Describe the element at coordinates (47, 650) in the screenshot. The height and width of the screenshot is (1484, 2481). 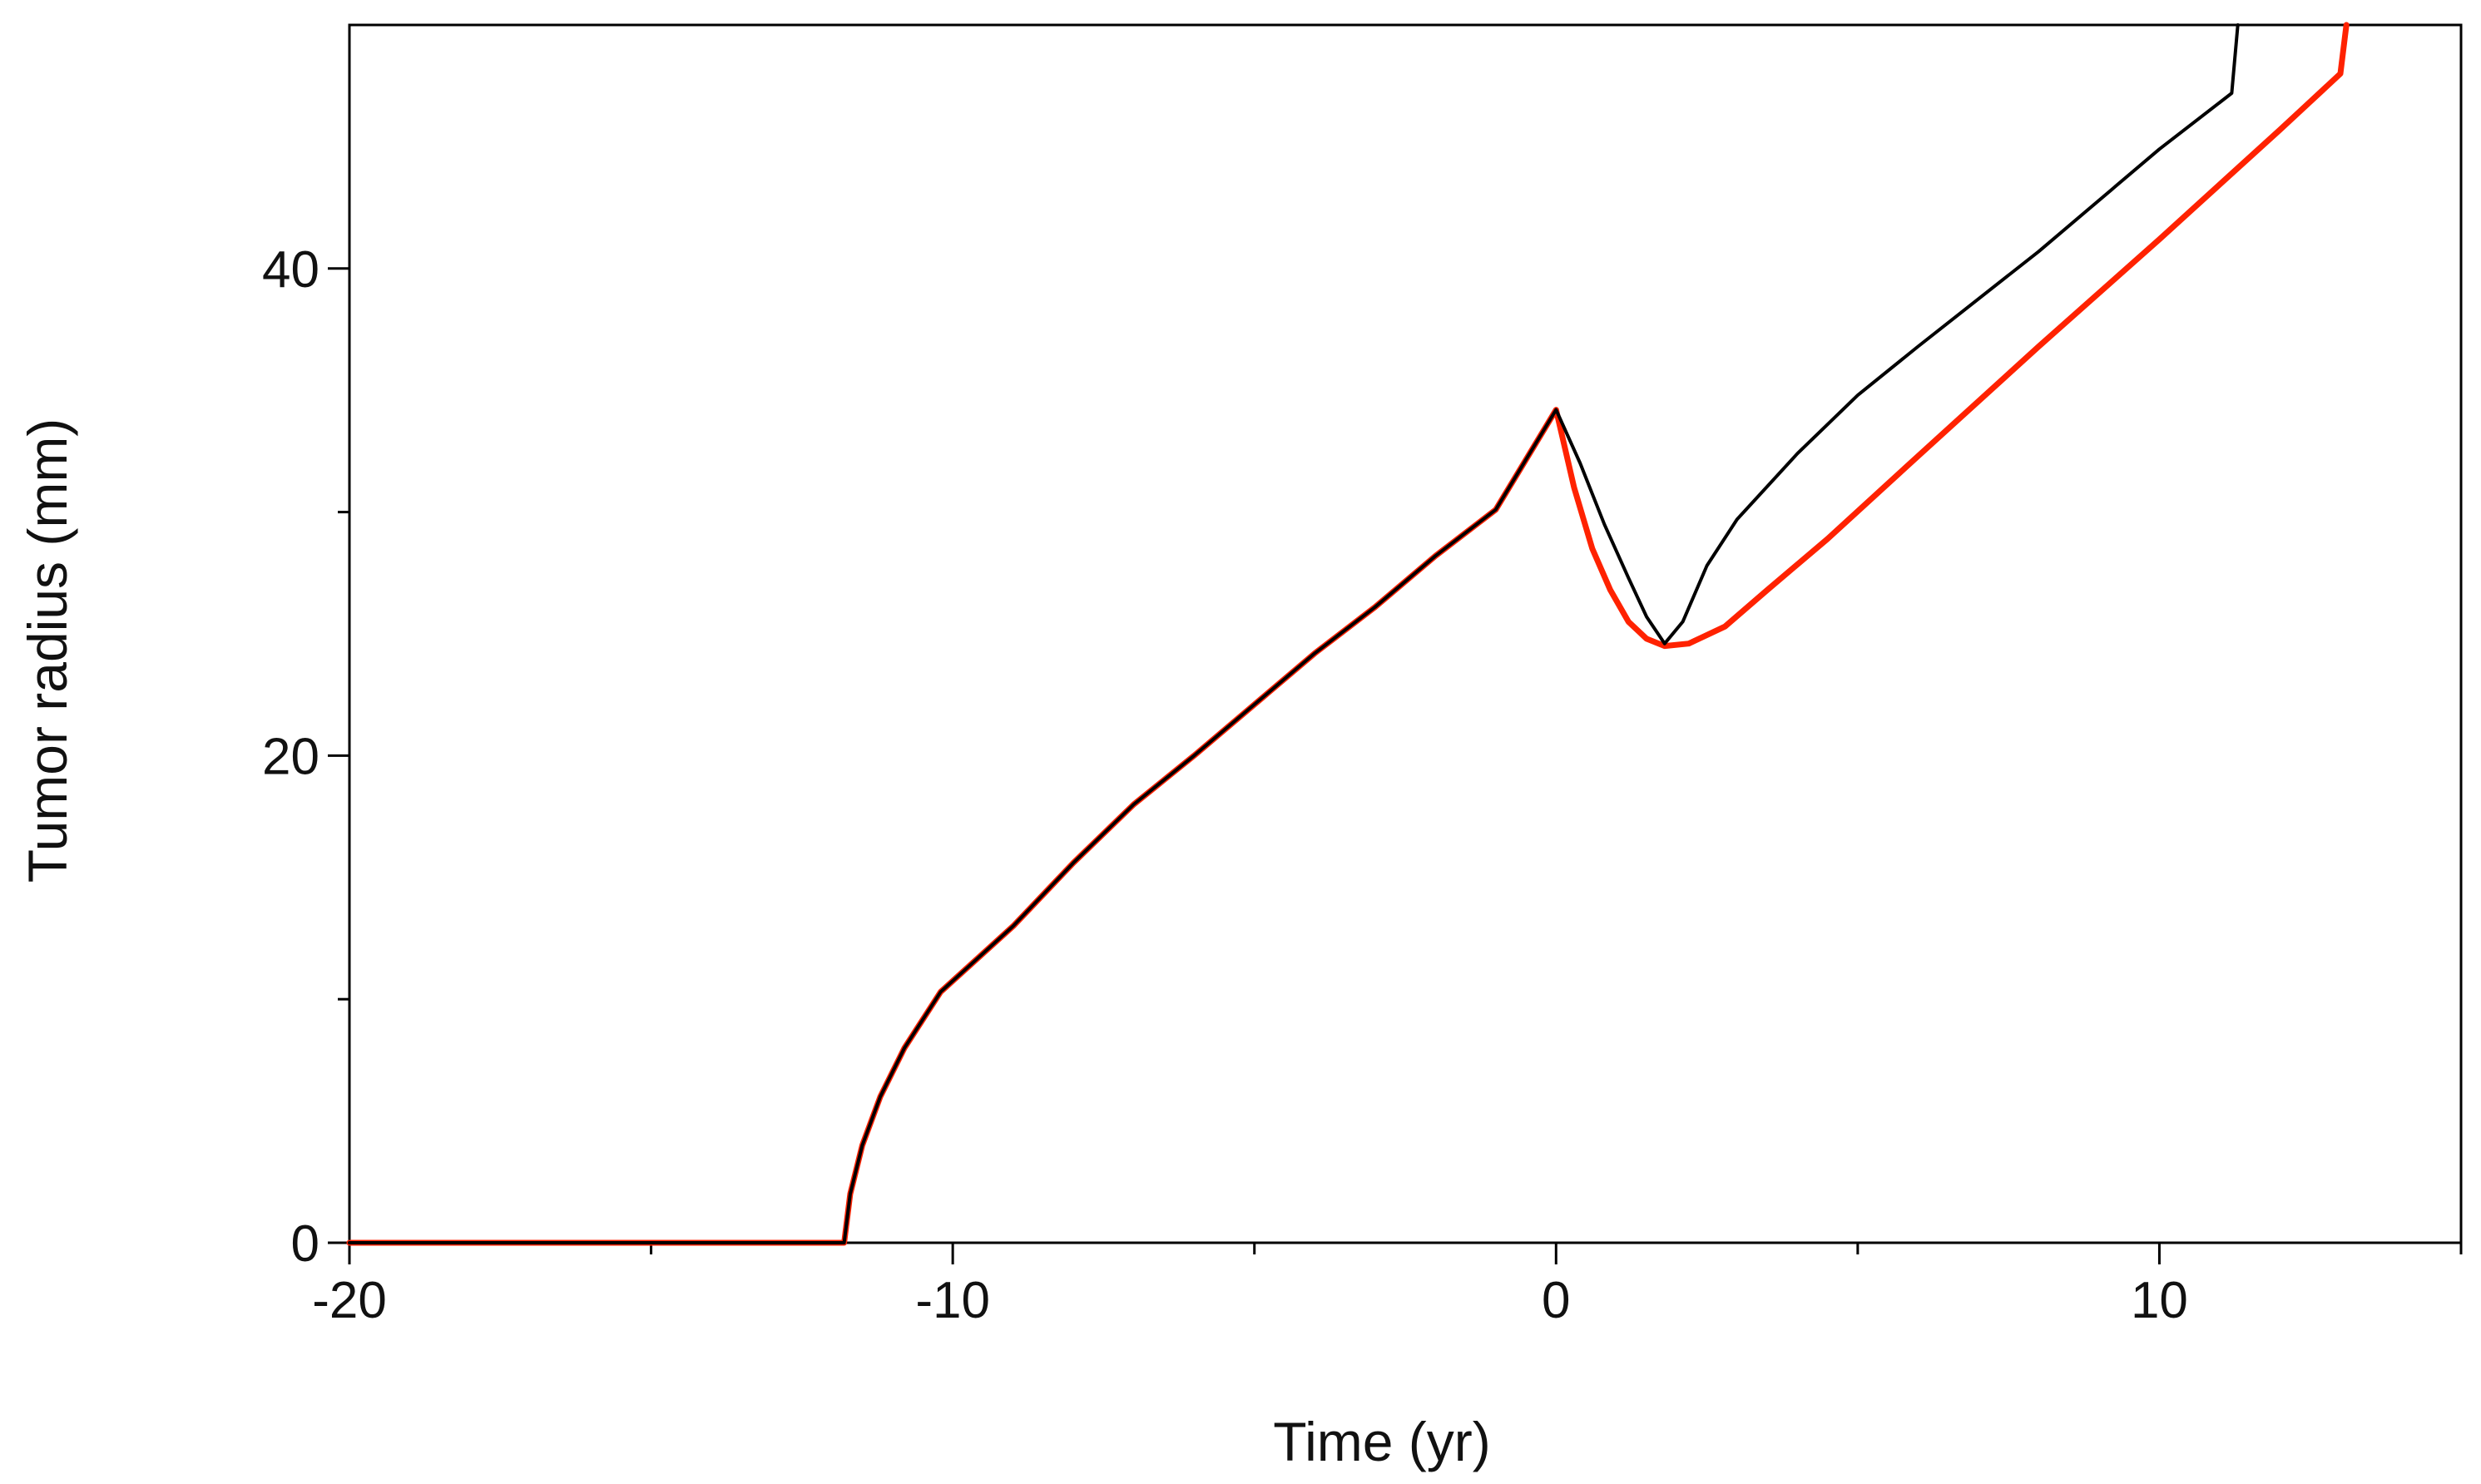
I see `y-axis-title: Tumor radius (mm)` at that location.